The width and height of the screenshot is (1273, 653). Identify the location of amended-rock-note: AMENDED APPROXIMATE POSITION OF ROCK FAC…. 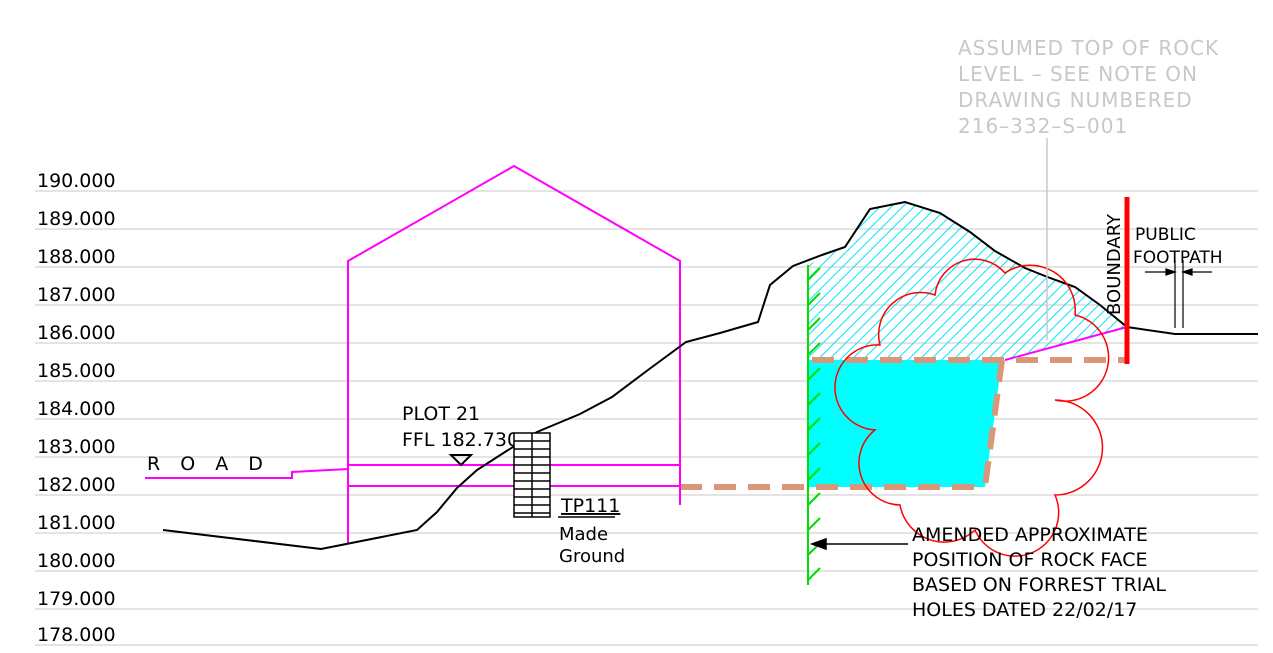
(1039, 572).